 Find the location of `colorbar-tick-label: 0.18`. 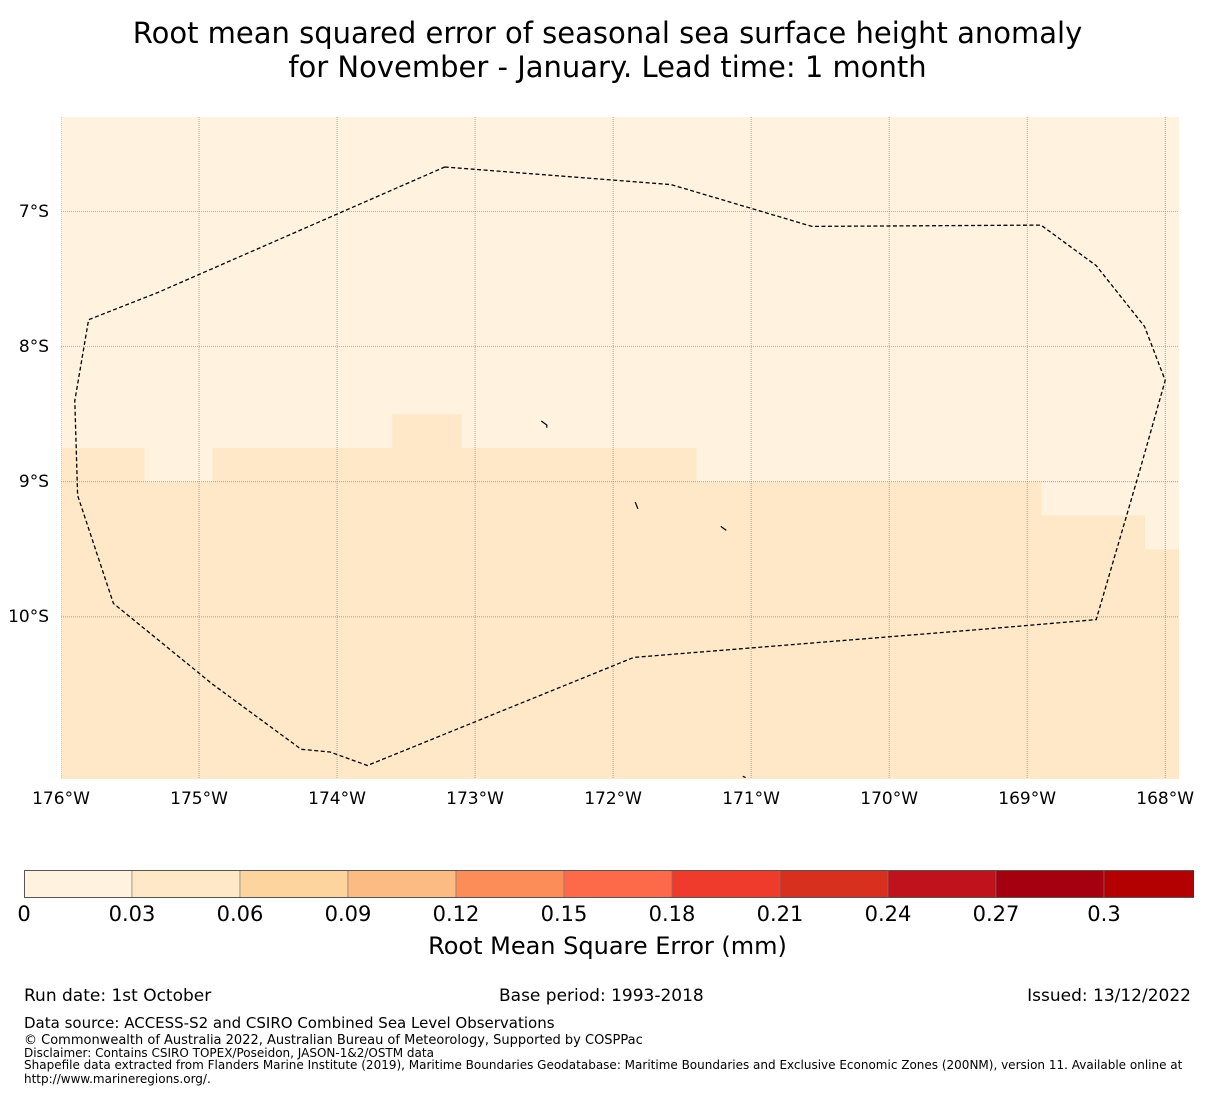

colorbar-tick-label: 0.18 is located at coordinates (672, 914).